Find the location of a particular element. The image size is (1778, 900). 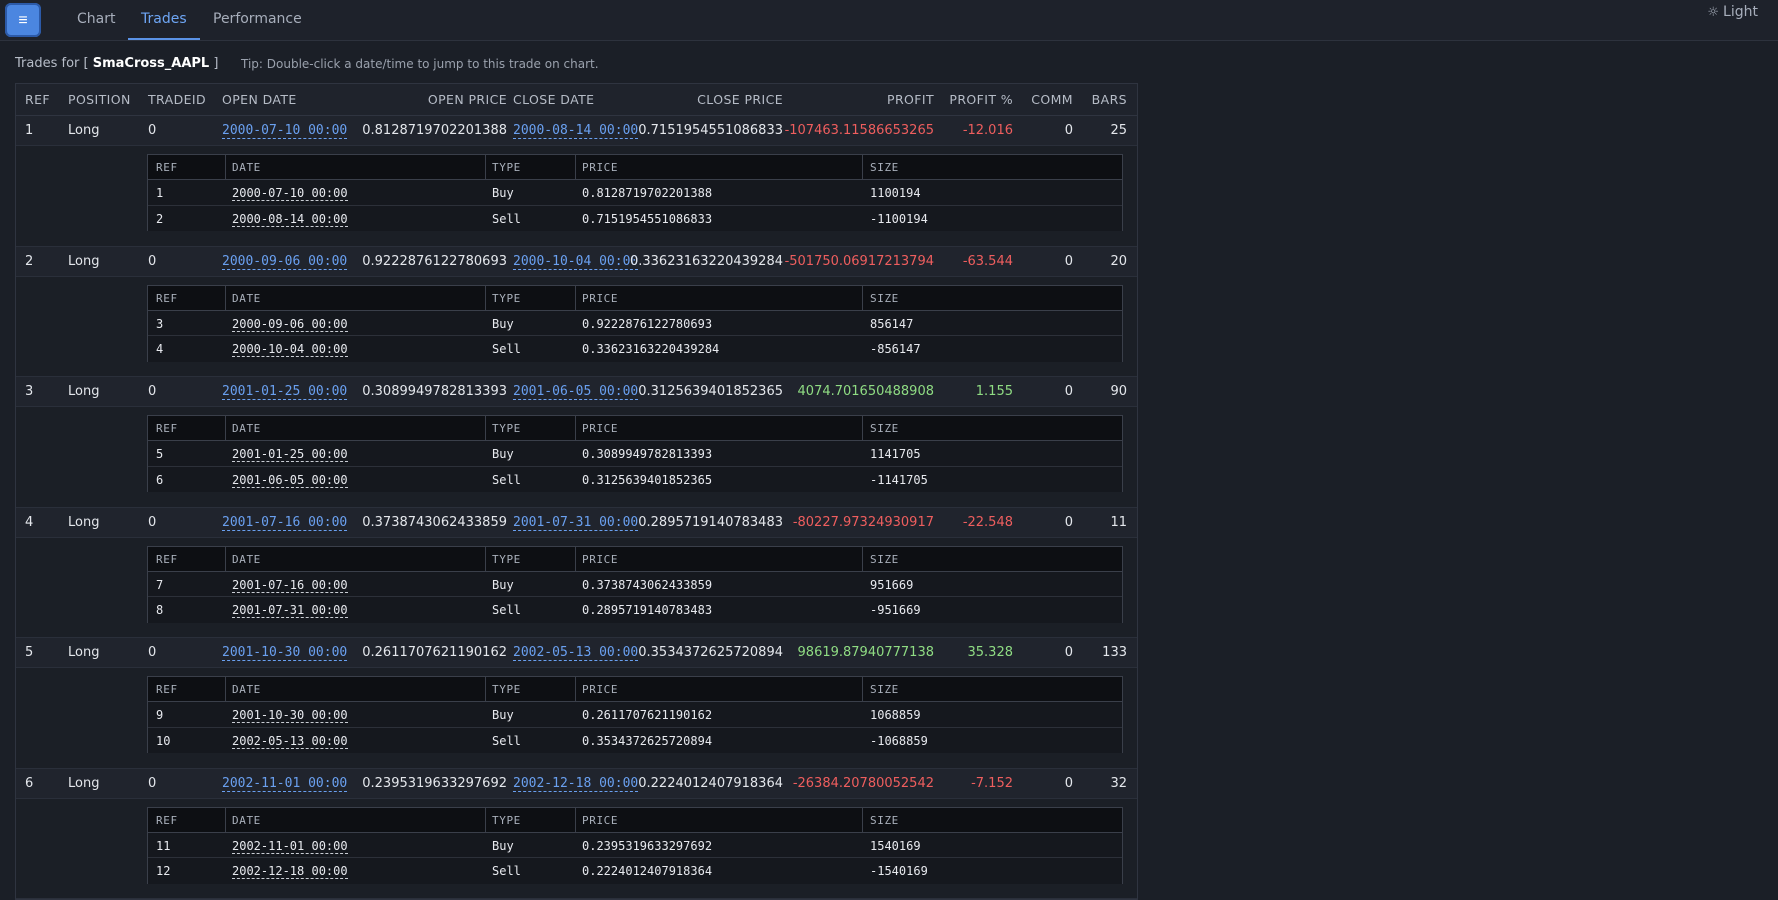

open-price: 0.9222876122780693 is located at coordinates (434, 261).